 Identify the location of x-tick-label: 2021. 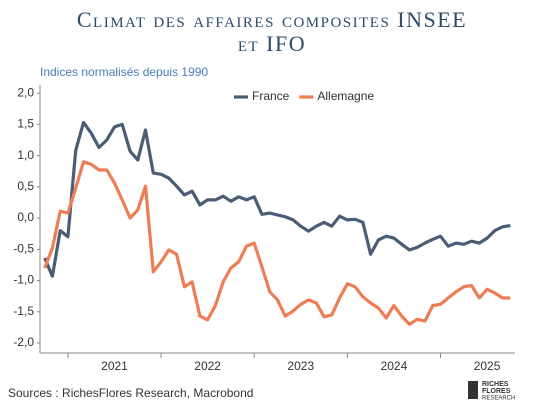
(114, 366).